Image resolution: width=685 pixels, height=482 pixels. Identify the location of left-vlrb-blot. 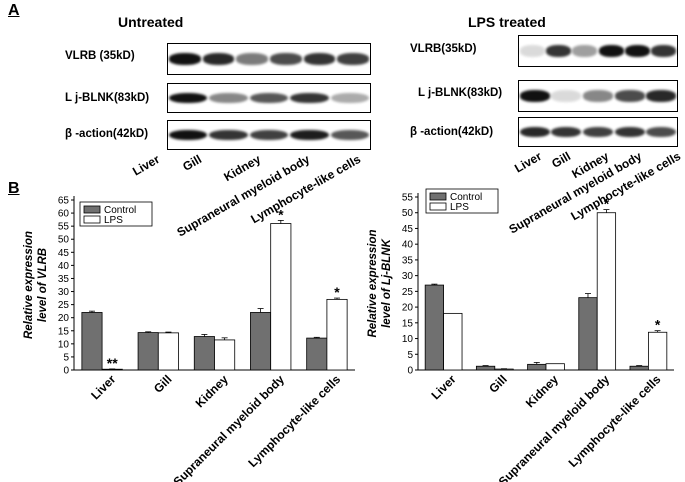
(269, 59).